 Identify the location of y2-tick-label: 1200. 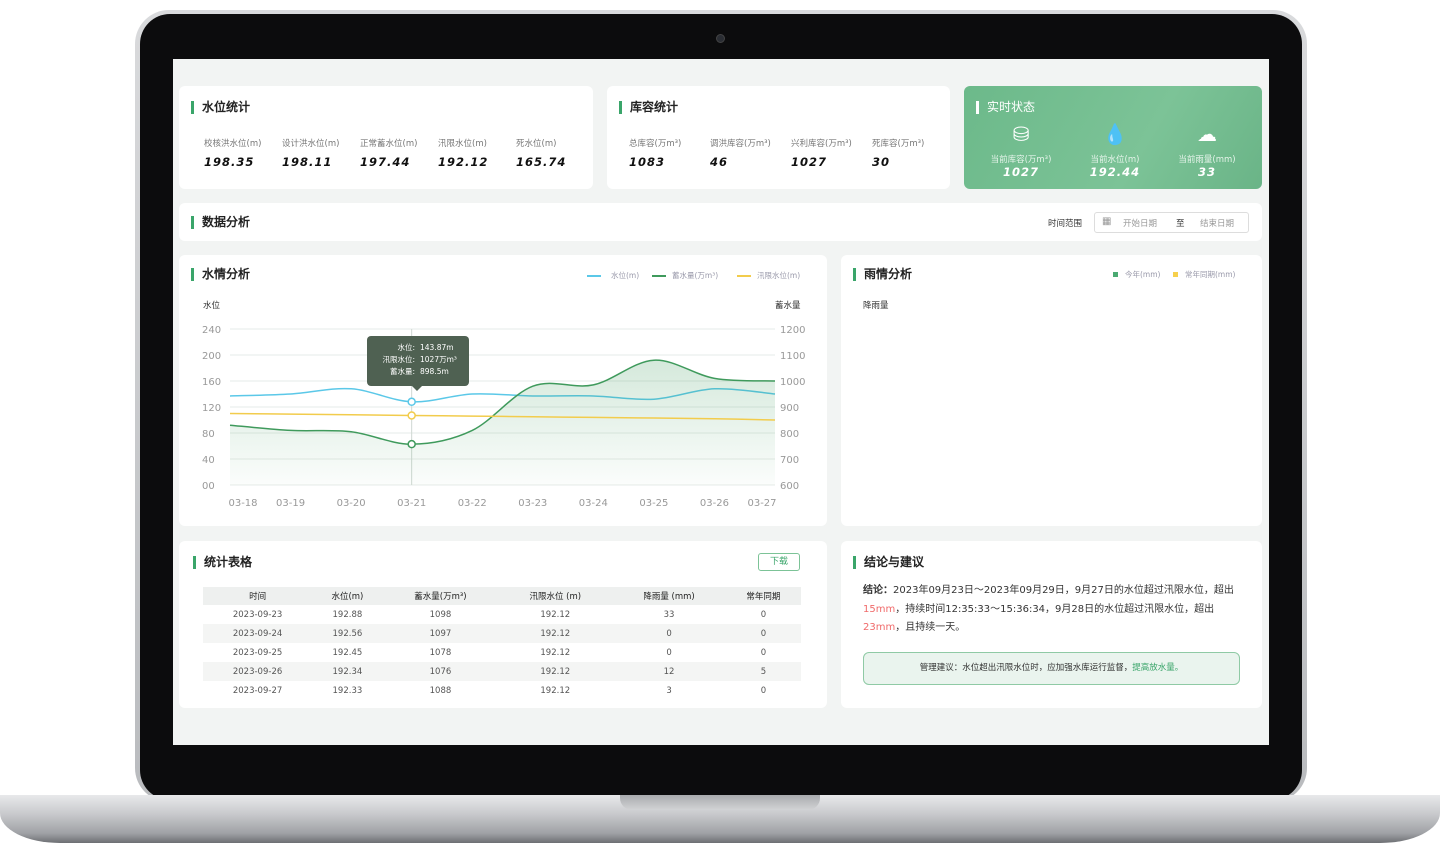
(792, 330).